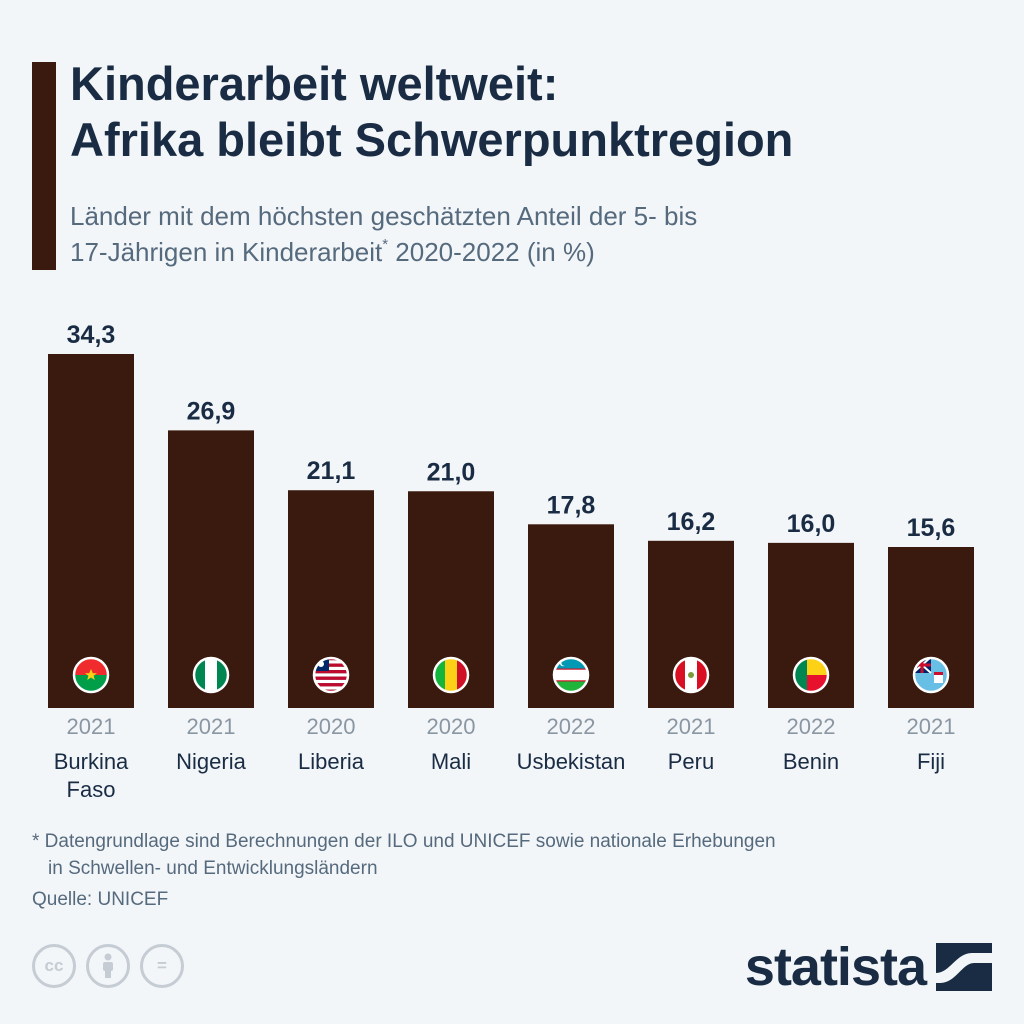 Image resolution: width=1024 pixels, height=1024 pixels. What do you see at coordinates (931, 644) in the screenshot?
I see `bar-group: 15,6 2021 Fiji` at bounding box center [931, 644].